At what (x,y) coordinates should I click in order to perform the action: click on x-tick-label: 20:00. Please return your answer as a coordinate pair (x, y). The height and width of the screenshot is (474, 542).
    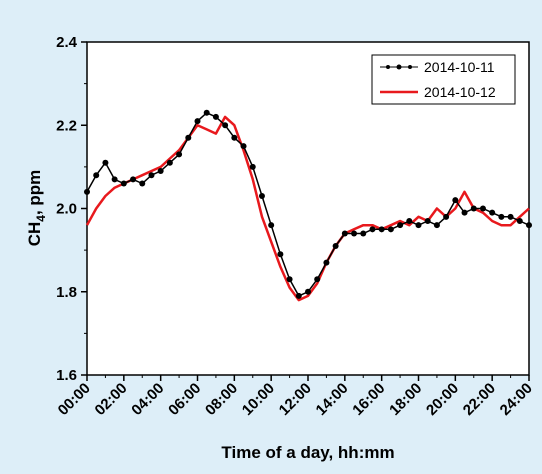
    Looking at the image, I should click on (442, 399).